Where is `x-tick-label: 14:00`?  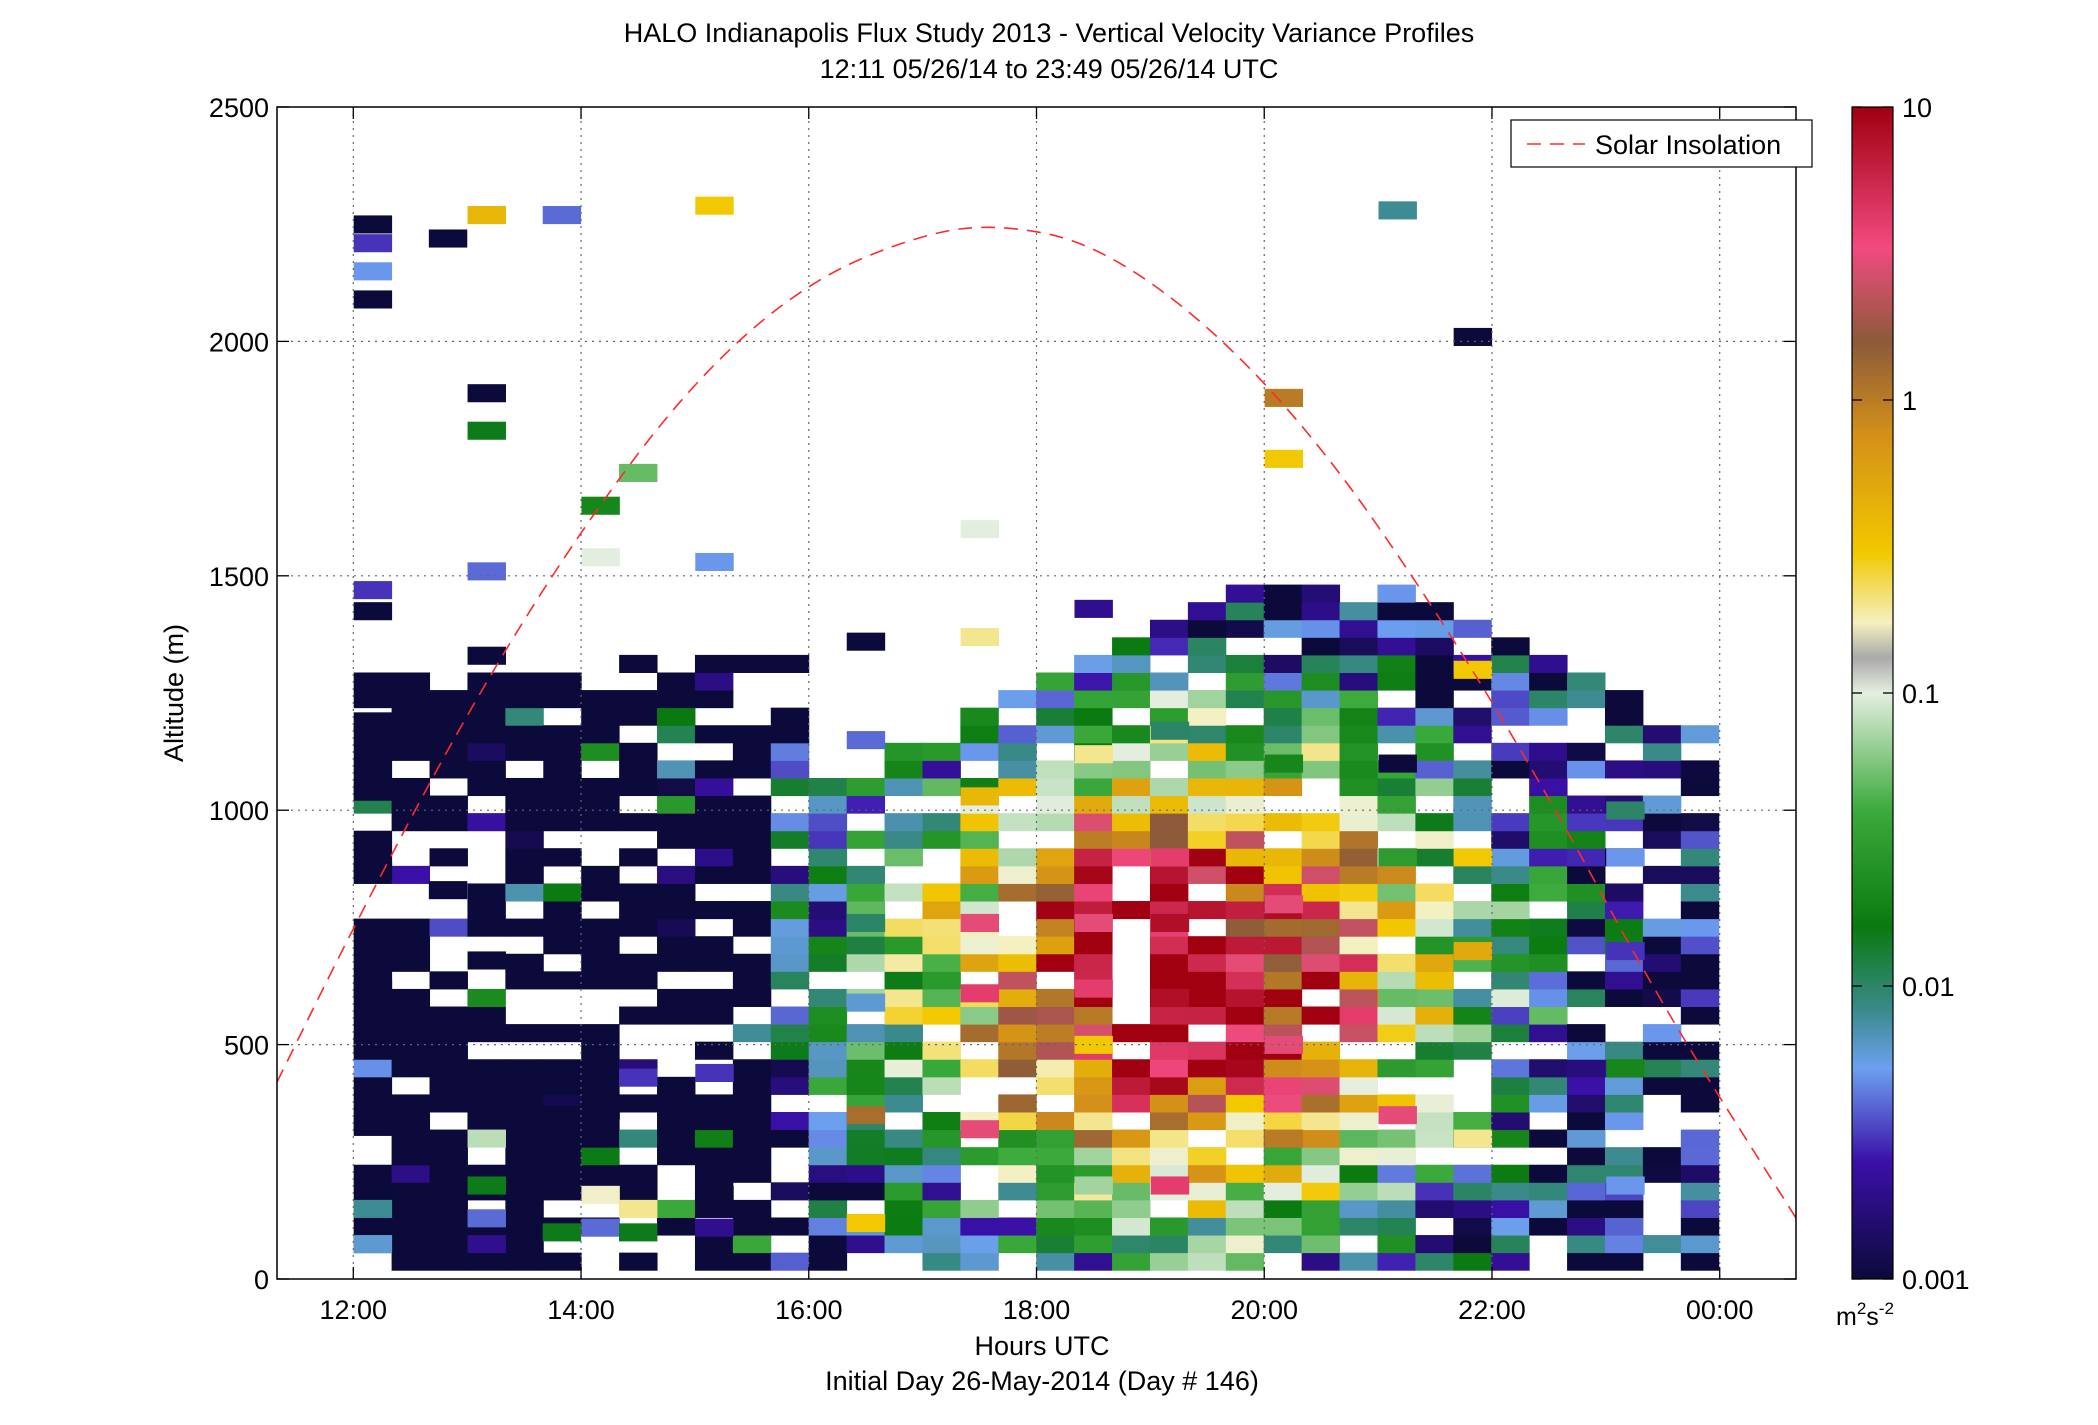
x-tick-label: 14:00 is located at coordinates (581, 1310).